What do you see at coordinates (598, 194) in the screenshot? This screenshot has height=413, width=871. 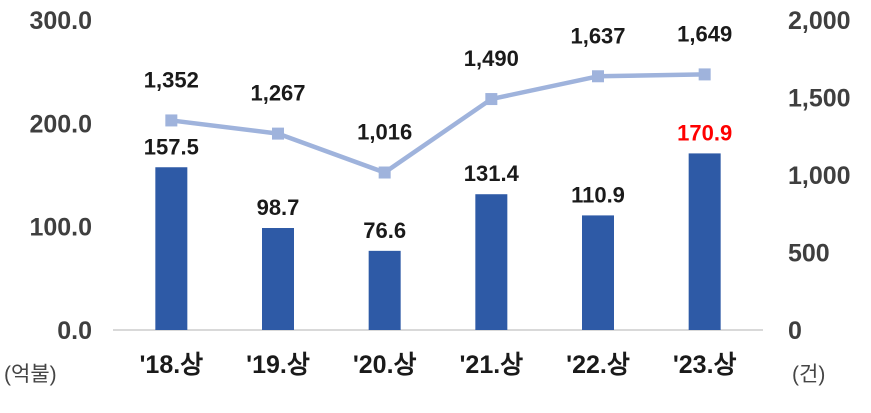 I see `bar-value-label: 110.9` at bounding box center [598, 194].